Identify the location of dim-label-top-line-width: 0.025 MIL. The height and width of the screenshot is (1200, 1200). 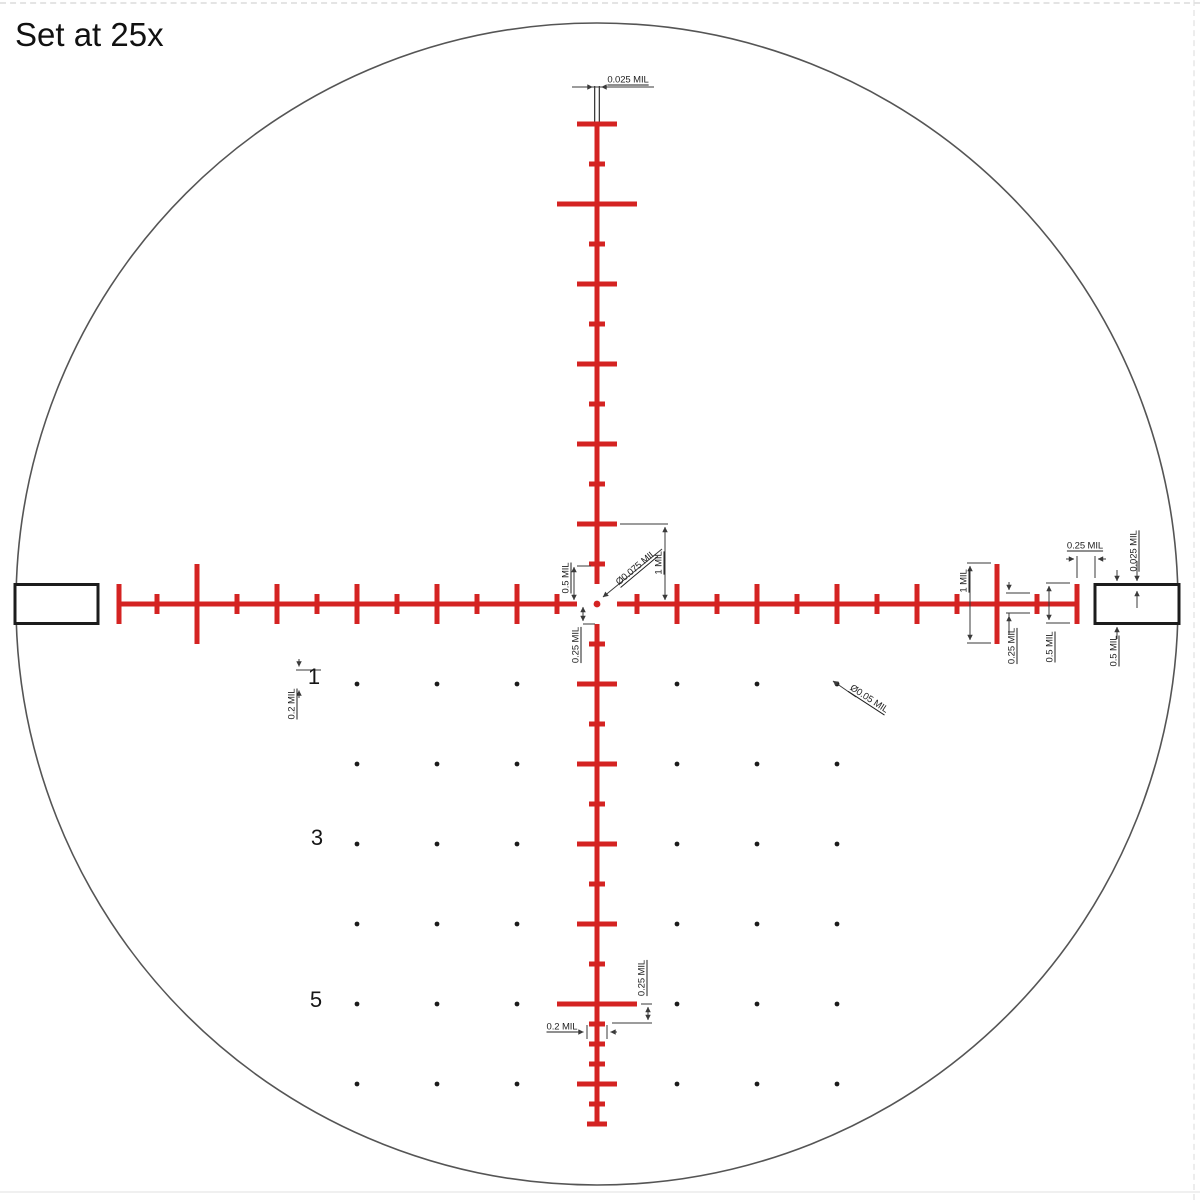
(628, 80).